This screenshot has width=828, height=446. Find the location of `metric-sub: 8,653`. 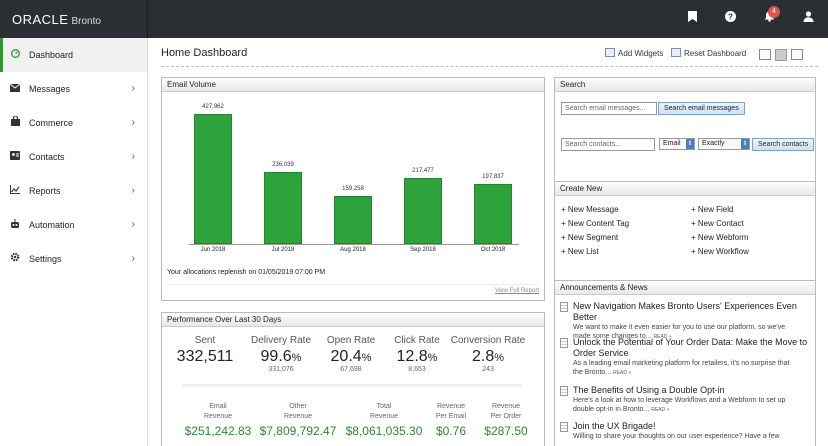

metric-sub: 8,653 is located at coordinates (417, 369).